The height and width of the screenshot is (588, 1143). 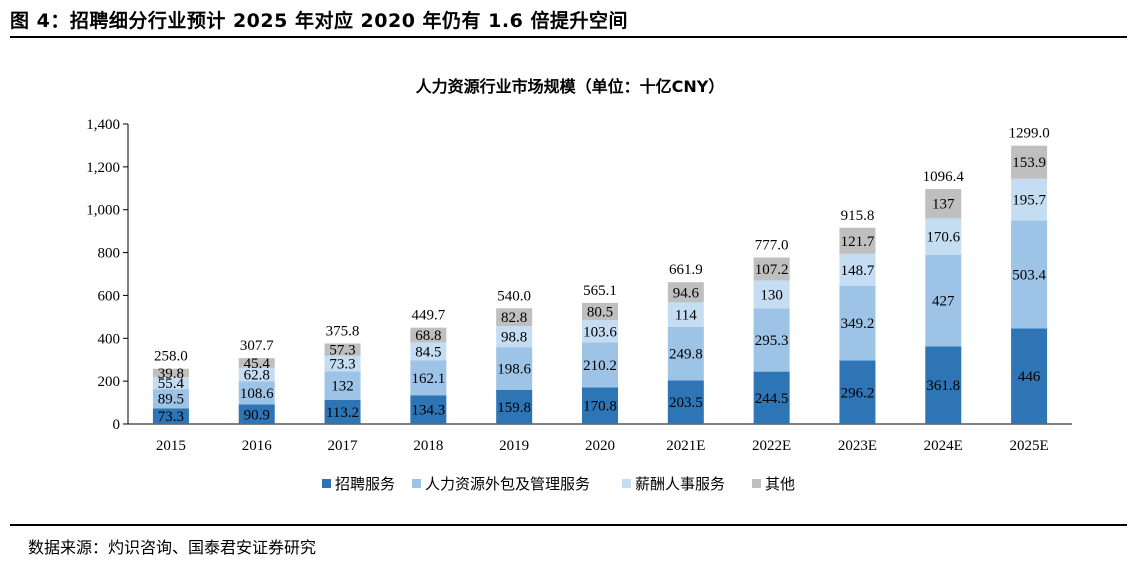 I want to click on data-label: 39.8, so click(x=171, y=374).